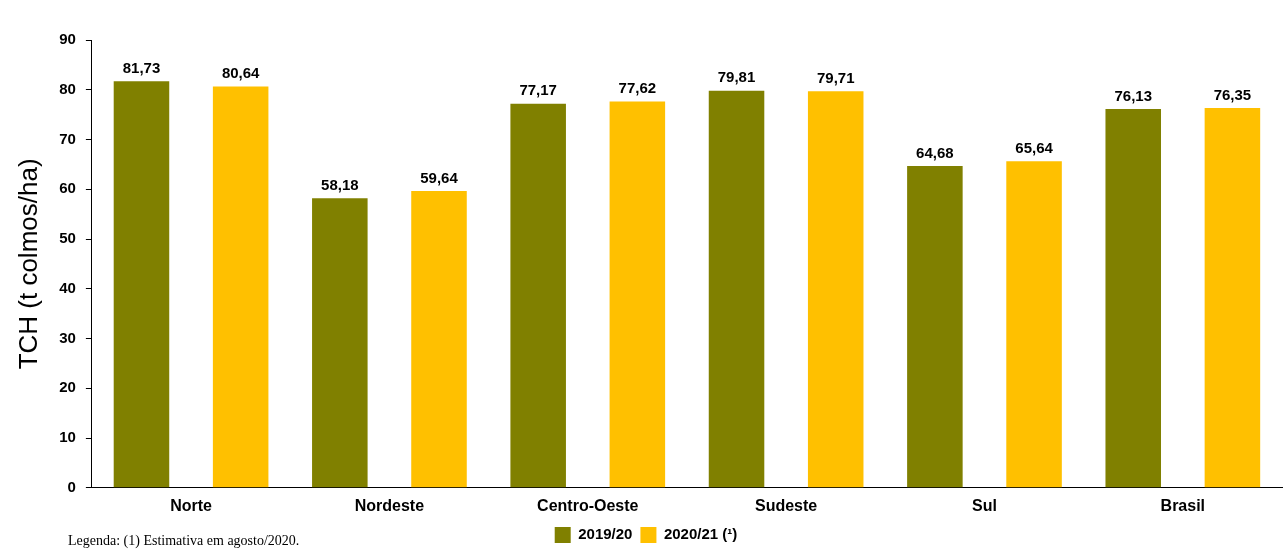 The image size is (1284, 553). Describe the element at coordinates (389, 505) in the screenshot. I see `x-tick-label: Nordeste` at that location.